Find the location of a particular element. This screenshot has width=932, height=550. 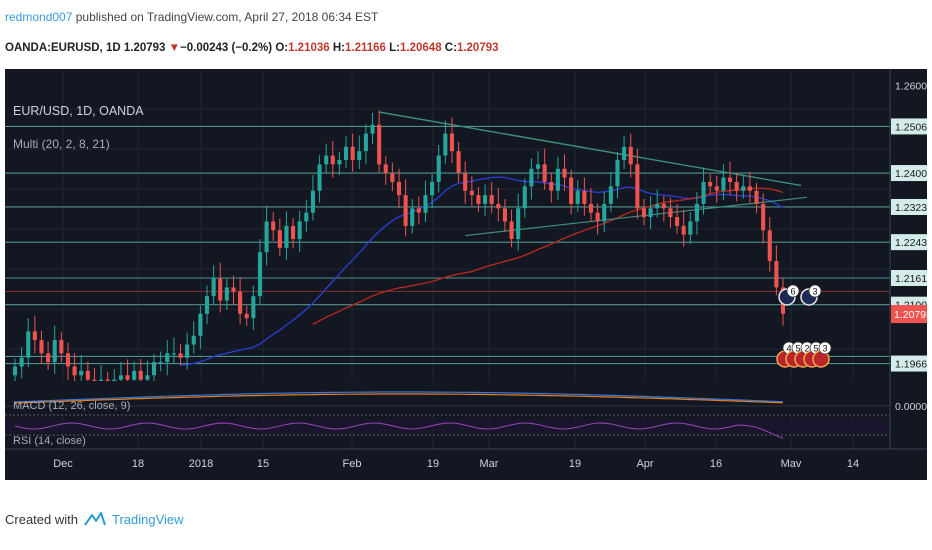

price-tick-label: 1.24002 is located at coordinates (911, 174).